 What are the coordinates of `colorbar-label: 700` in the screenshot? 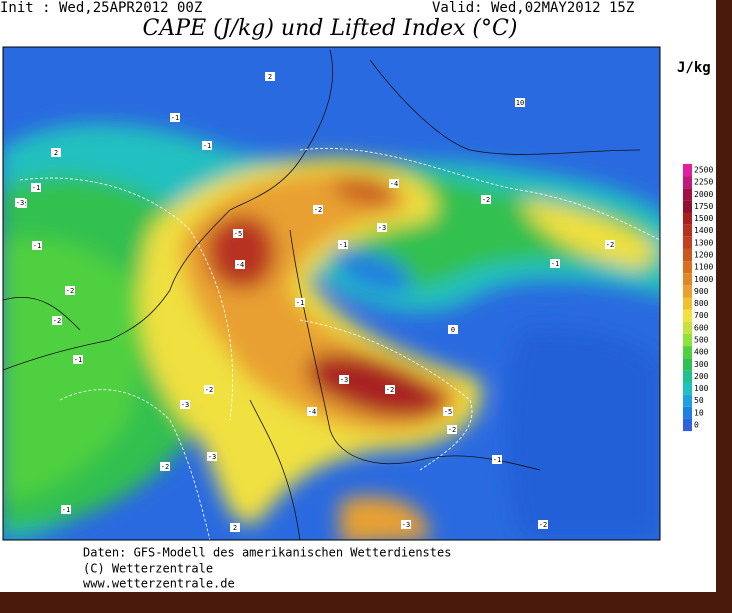 It's located at (701, 315).